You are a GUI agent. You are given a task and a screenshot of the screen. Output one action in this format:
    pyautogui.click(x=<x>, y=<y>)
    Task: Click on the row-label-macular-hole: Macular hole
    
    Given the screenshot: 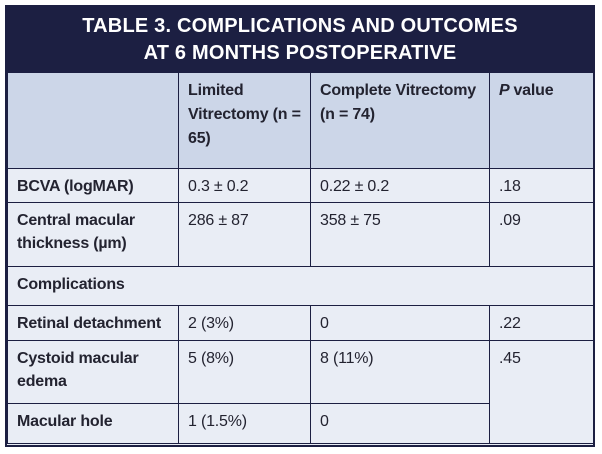 What is the action you would take?
    pyautogui.click(x=93, y=423)
    